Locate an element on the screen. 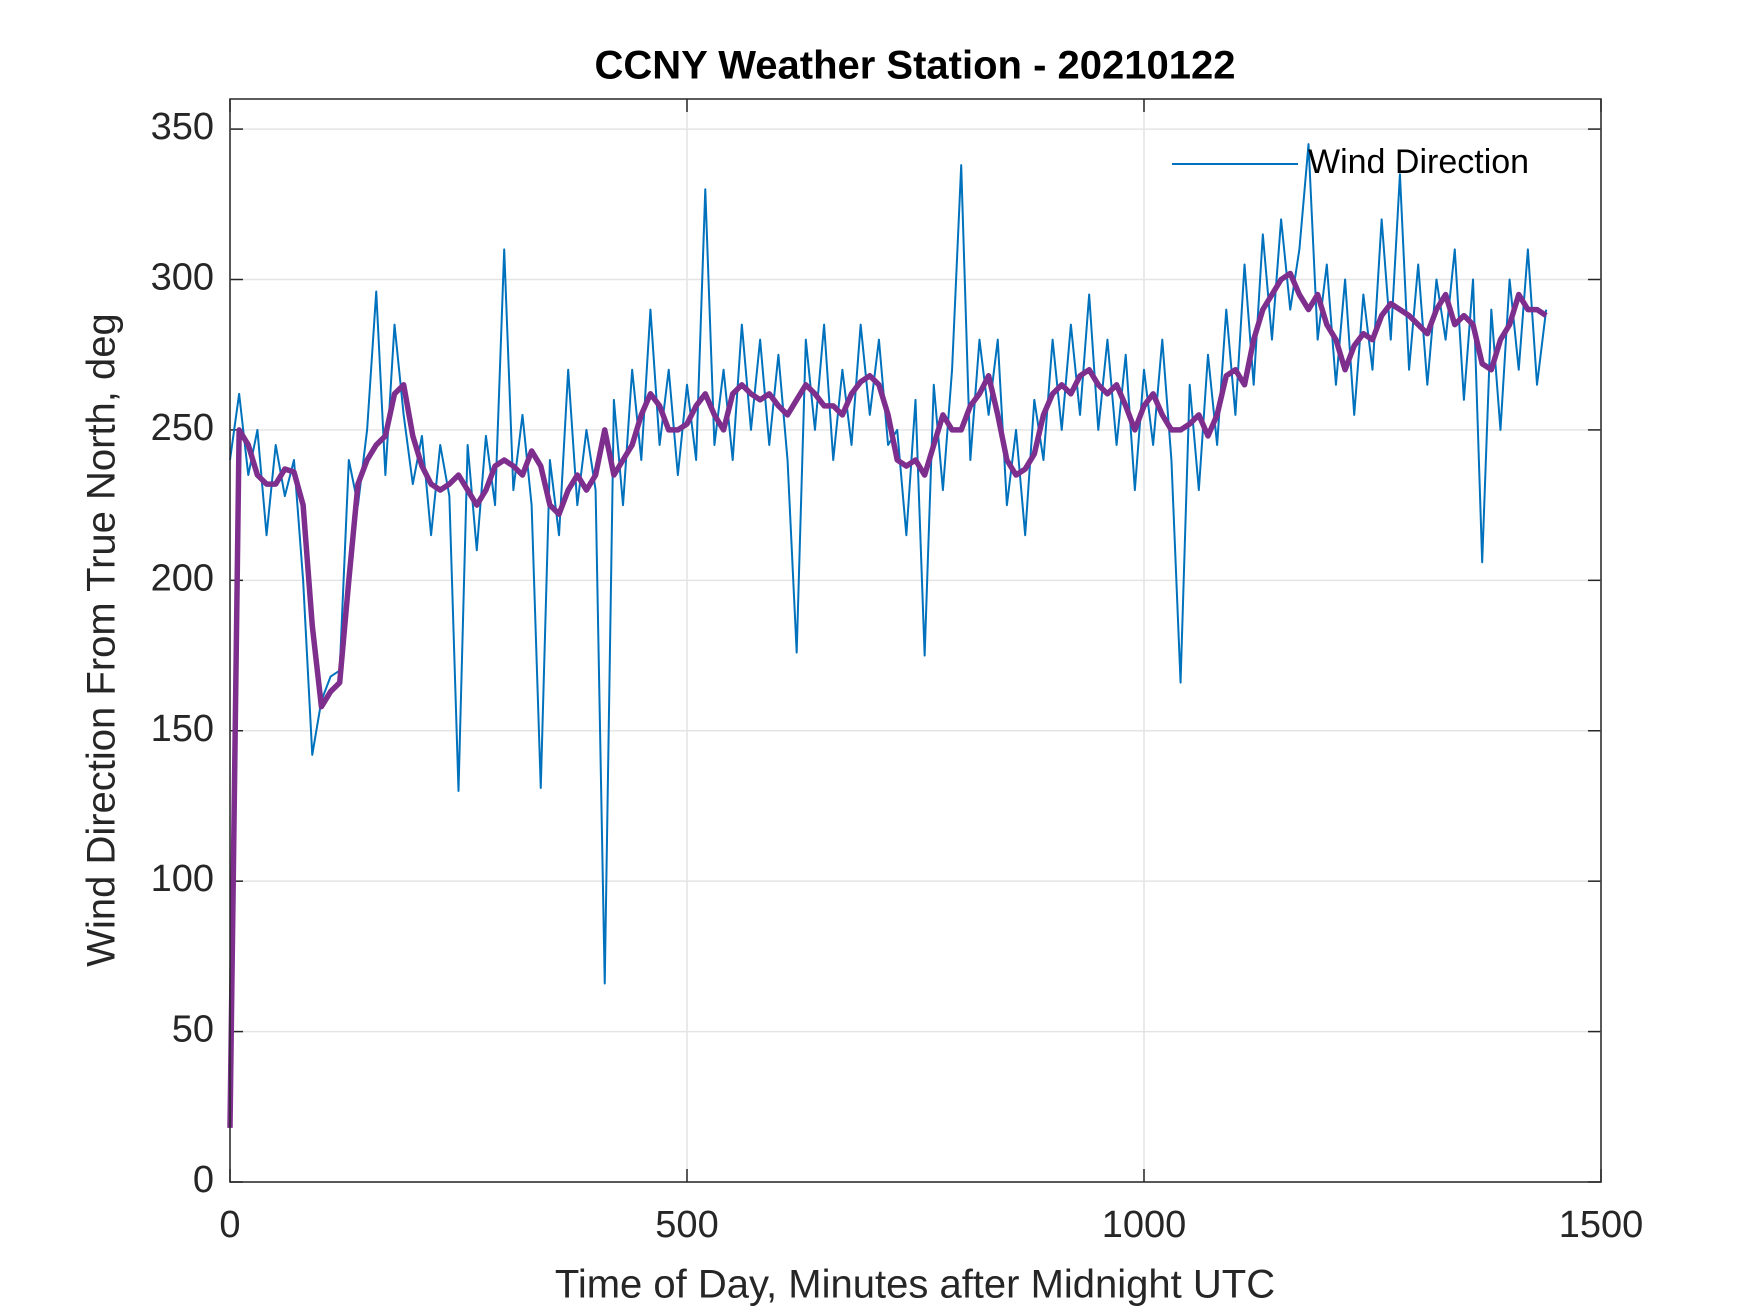  y-tick-label: 250 is located at coordinates (182, 428).